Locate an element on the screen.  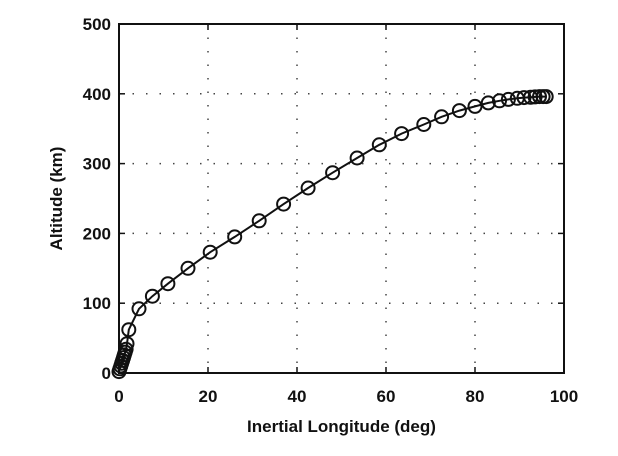
y-tick-labels: 0 100 200 300 400 500 is located at coordinates (97, 199).